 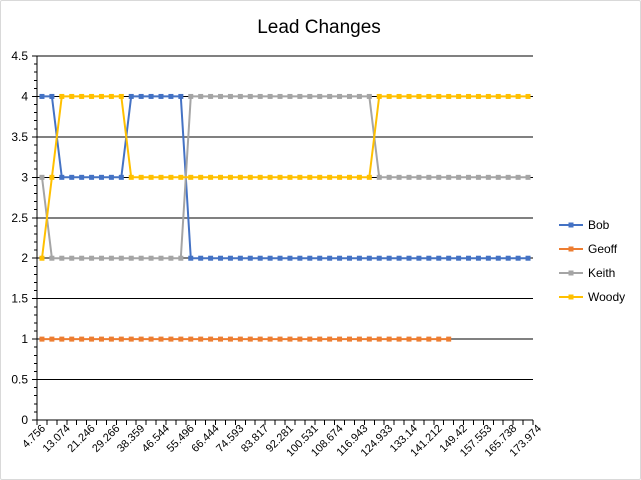 What do you see at coordinates (571, 225) in the screenshot?
I see `legend-marker` at bounding box center [571, 225].